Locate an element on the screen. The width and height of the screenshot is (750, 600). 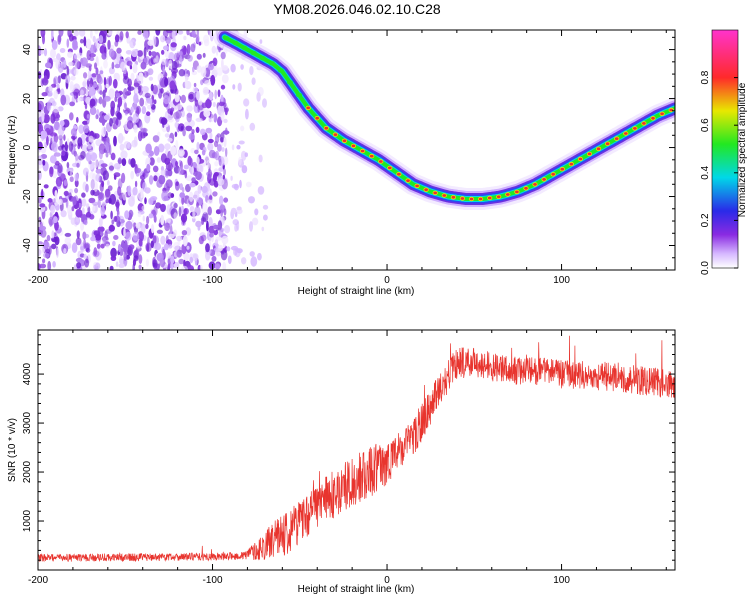
snr-y-axis-label: SNR (10 * v/v) is located at coordinates (12, 450).